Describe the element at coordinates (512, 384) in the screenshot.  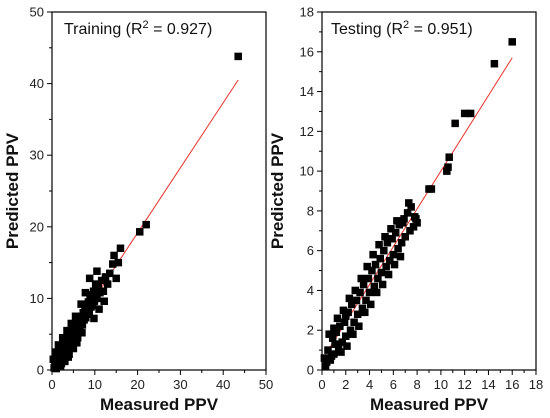
I see `x-tick-label: 16` at that location.